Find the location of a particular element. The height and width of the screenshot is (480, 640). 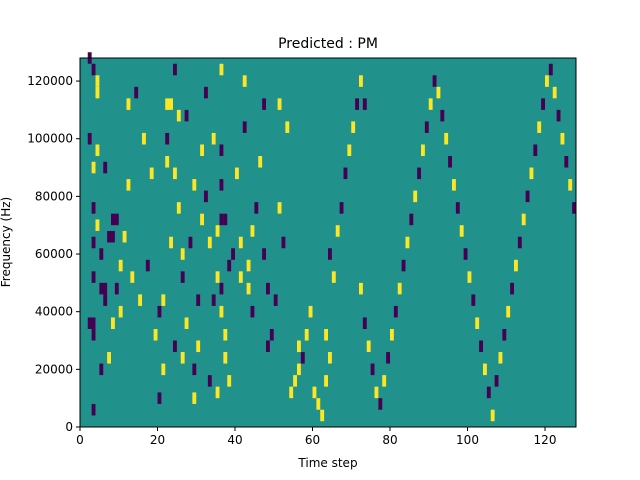

y-tick-label: 120000 is located at coordinates (50, 81).